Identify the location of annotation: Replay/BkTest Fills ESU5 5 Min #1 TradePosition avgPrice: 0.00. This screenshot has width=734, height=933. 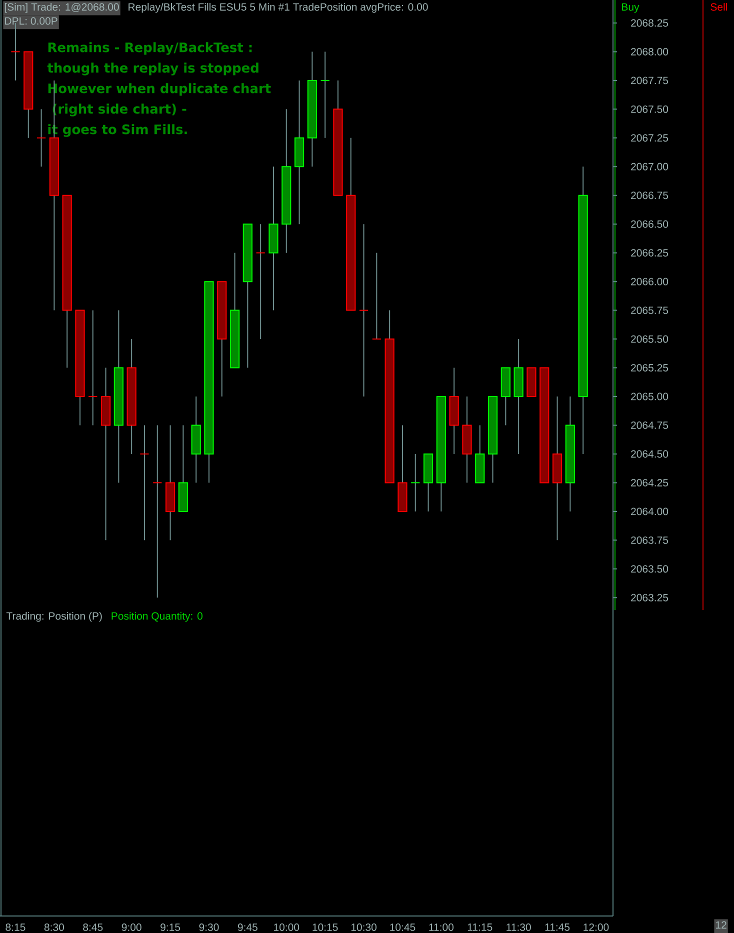
(278, 7).